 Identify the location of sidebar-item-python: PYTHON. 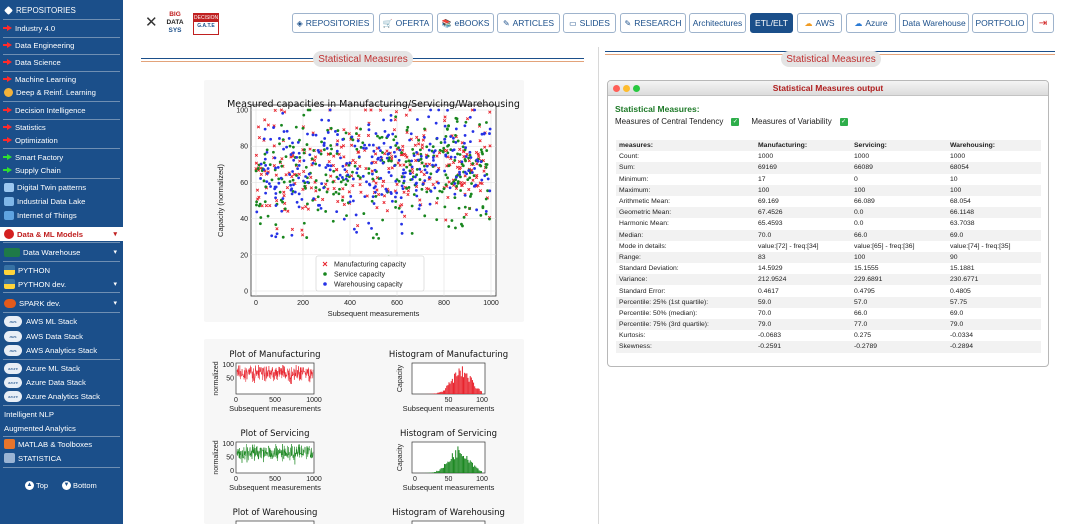
(61, 270).